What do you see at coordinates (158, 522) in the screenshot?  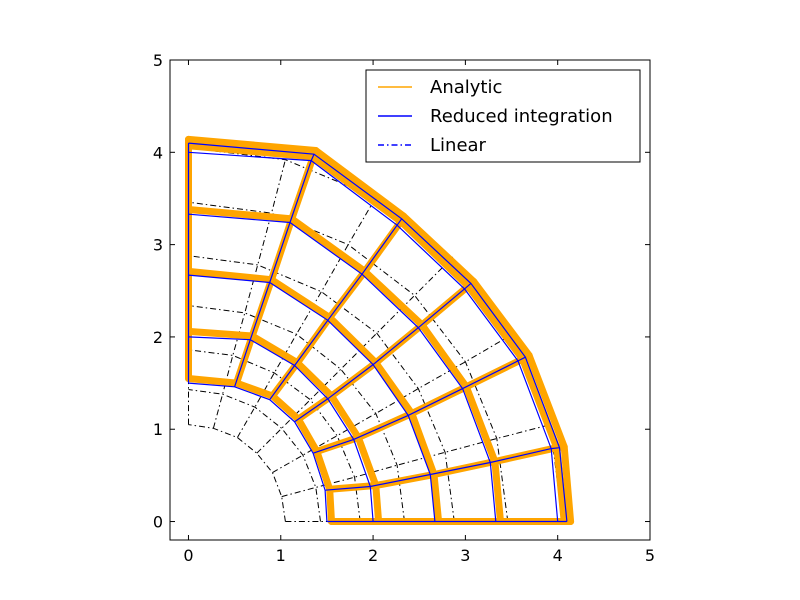 I see `y-tick-label: 0` at bounding box center [158, 522].